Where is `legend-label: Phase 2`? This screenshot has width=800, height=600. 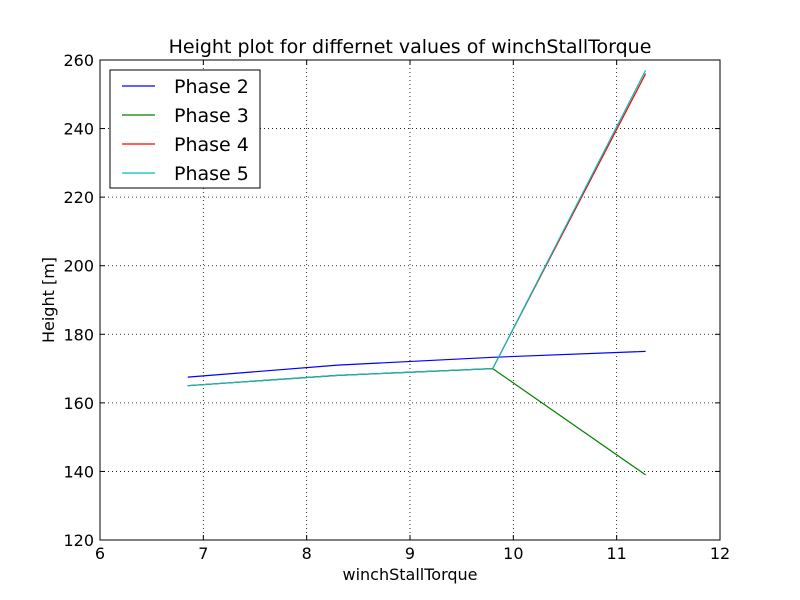 legend-label: Phase 2 is located at coordinates (211, 87).